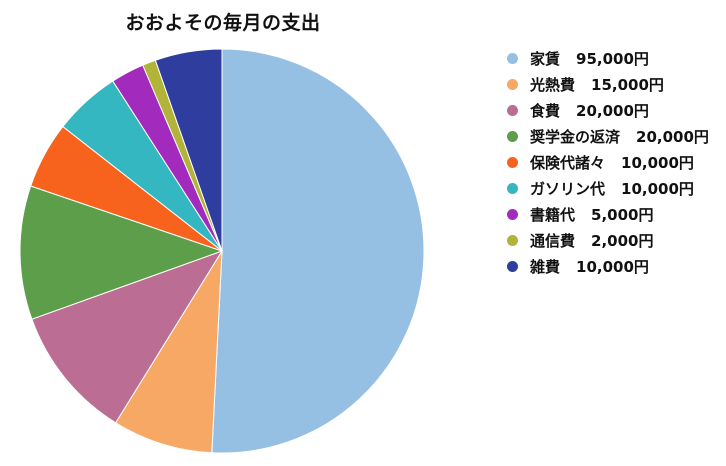 This screenshot has width=726, height=466. I want to click on legend-label: 食費, so click(545, 110).